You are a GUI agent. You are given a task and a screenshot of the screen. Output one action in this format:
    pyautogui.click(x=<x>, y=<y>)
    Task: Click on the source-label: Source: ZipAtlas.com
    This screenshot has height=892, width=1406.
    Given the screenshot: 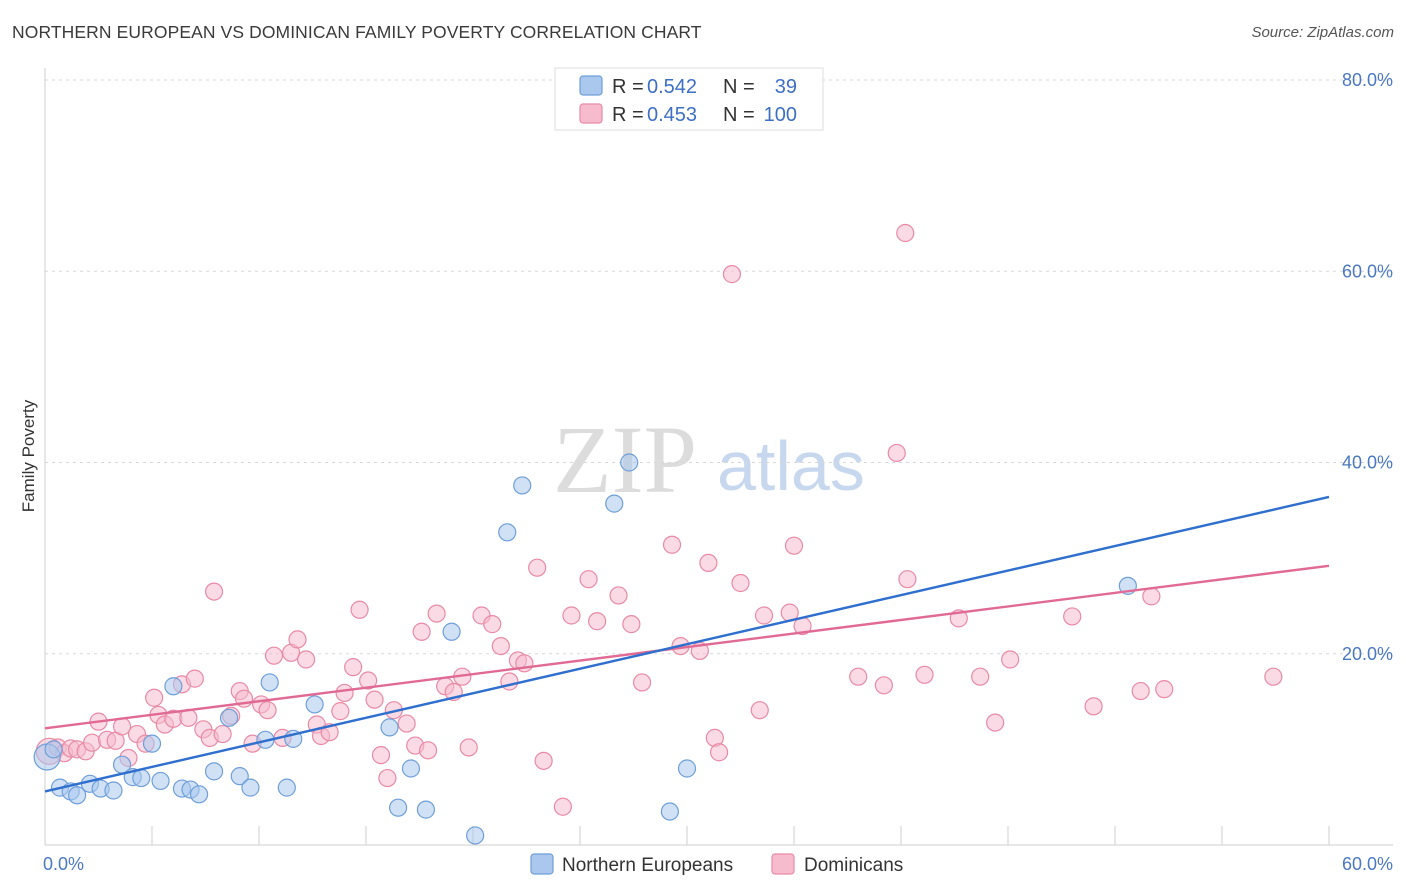 What is the action you would take?
    pyautogui.click(x=1322, y=32)
    